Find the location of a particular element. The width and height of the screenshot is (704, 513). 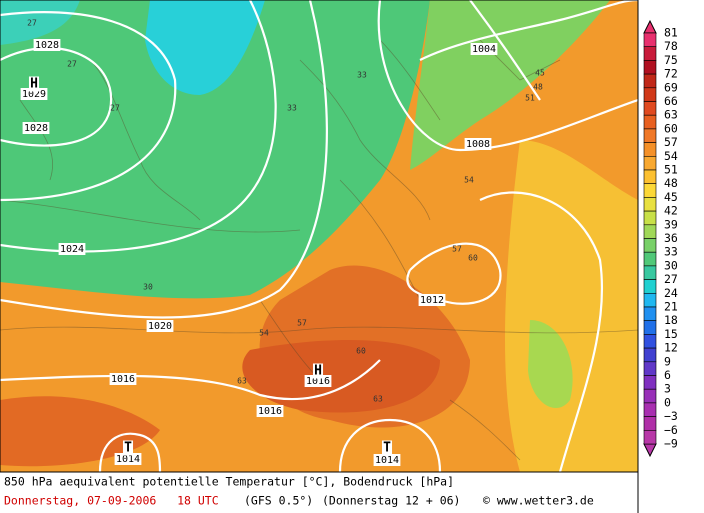

colorbar-label: 27 is located at coordinates (671, 279).